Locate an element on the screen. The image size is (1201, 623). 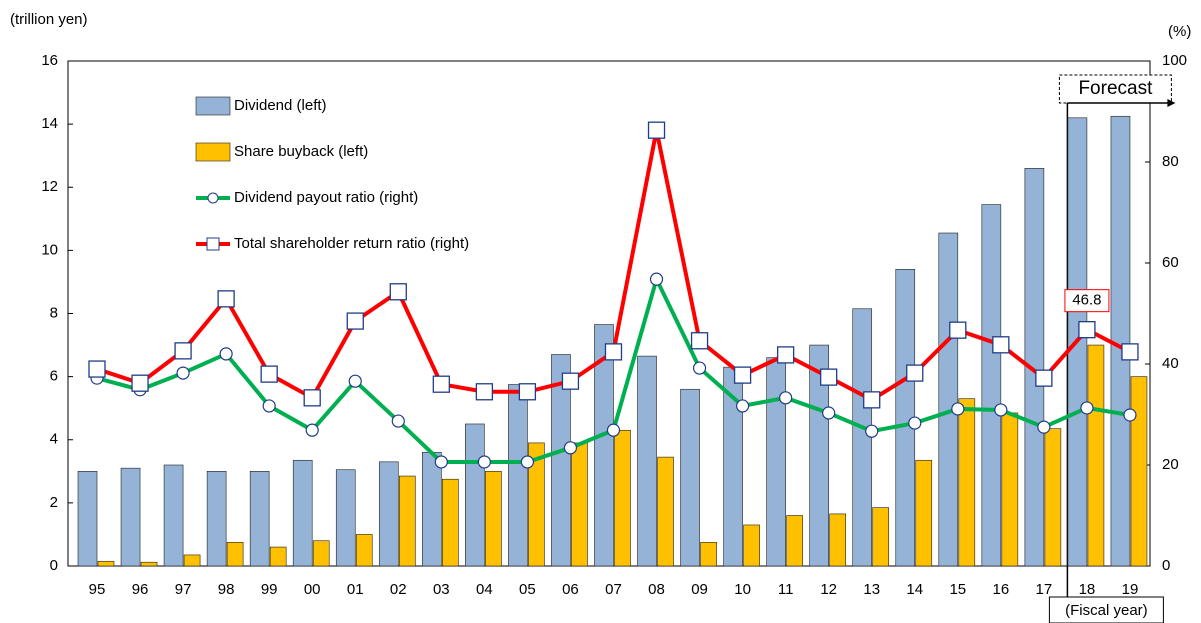
legend-label: Dividend (left) is located at coordinates (280, 105).